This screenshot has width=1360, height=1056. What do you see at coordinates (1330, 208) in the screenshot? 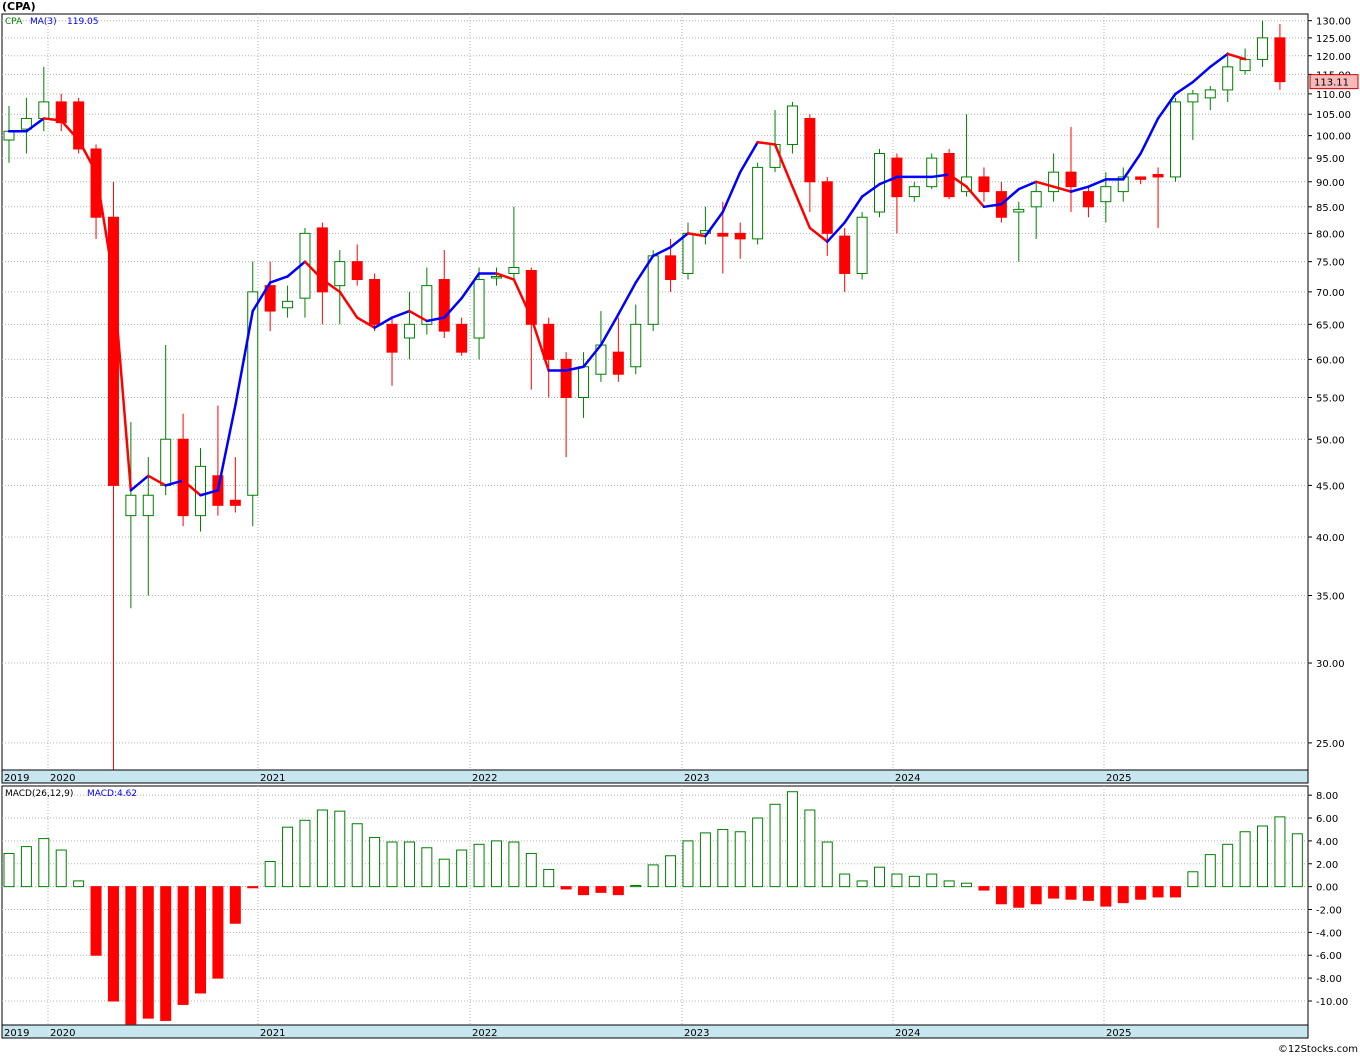
I see `price-tick-label: 85.00` at bounding box center [1330, 208].